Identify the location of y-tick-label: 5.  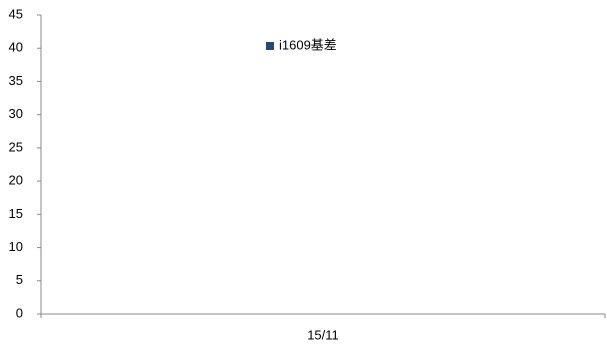
(19, 279).